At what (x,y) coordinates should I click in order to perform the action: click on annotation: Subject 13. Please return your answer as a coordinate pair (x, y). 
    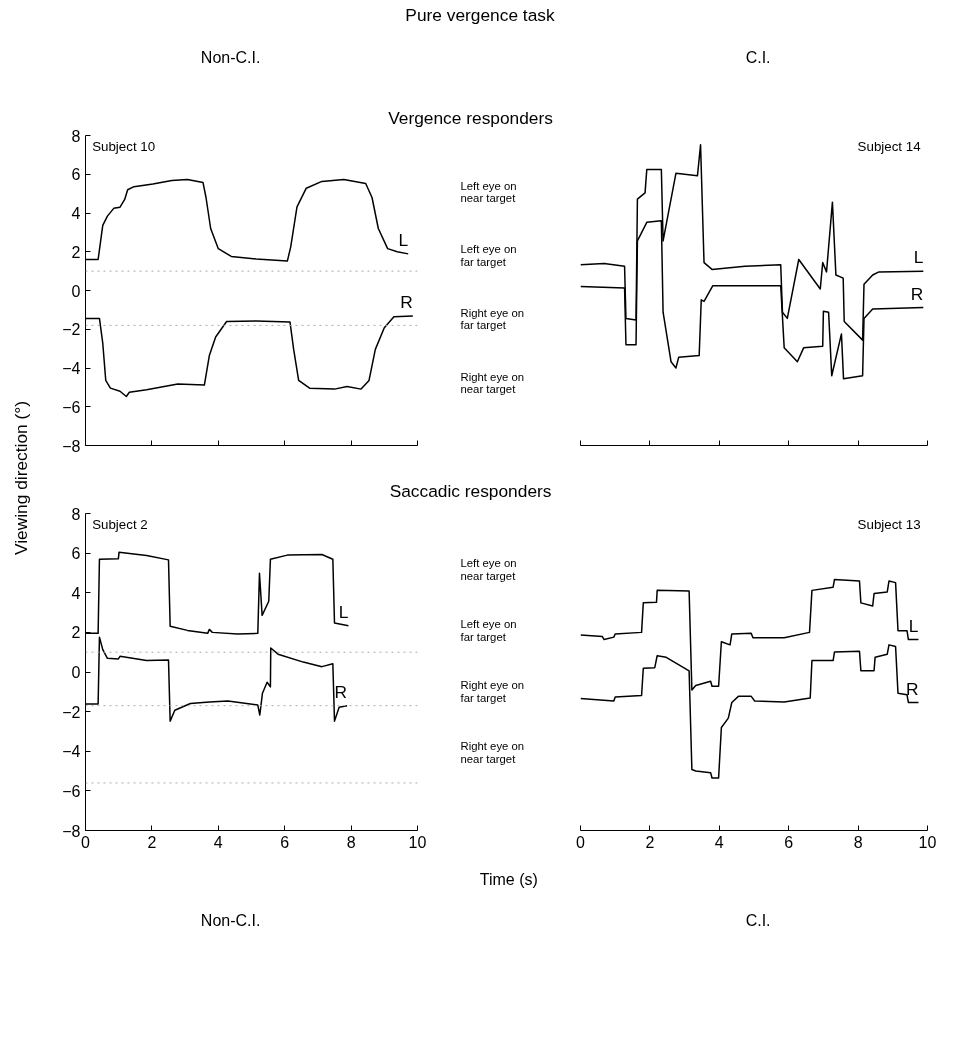
    Looking at the image, I should click on (889, 524).